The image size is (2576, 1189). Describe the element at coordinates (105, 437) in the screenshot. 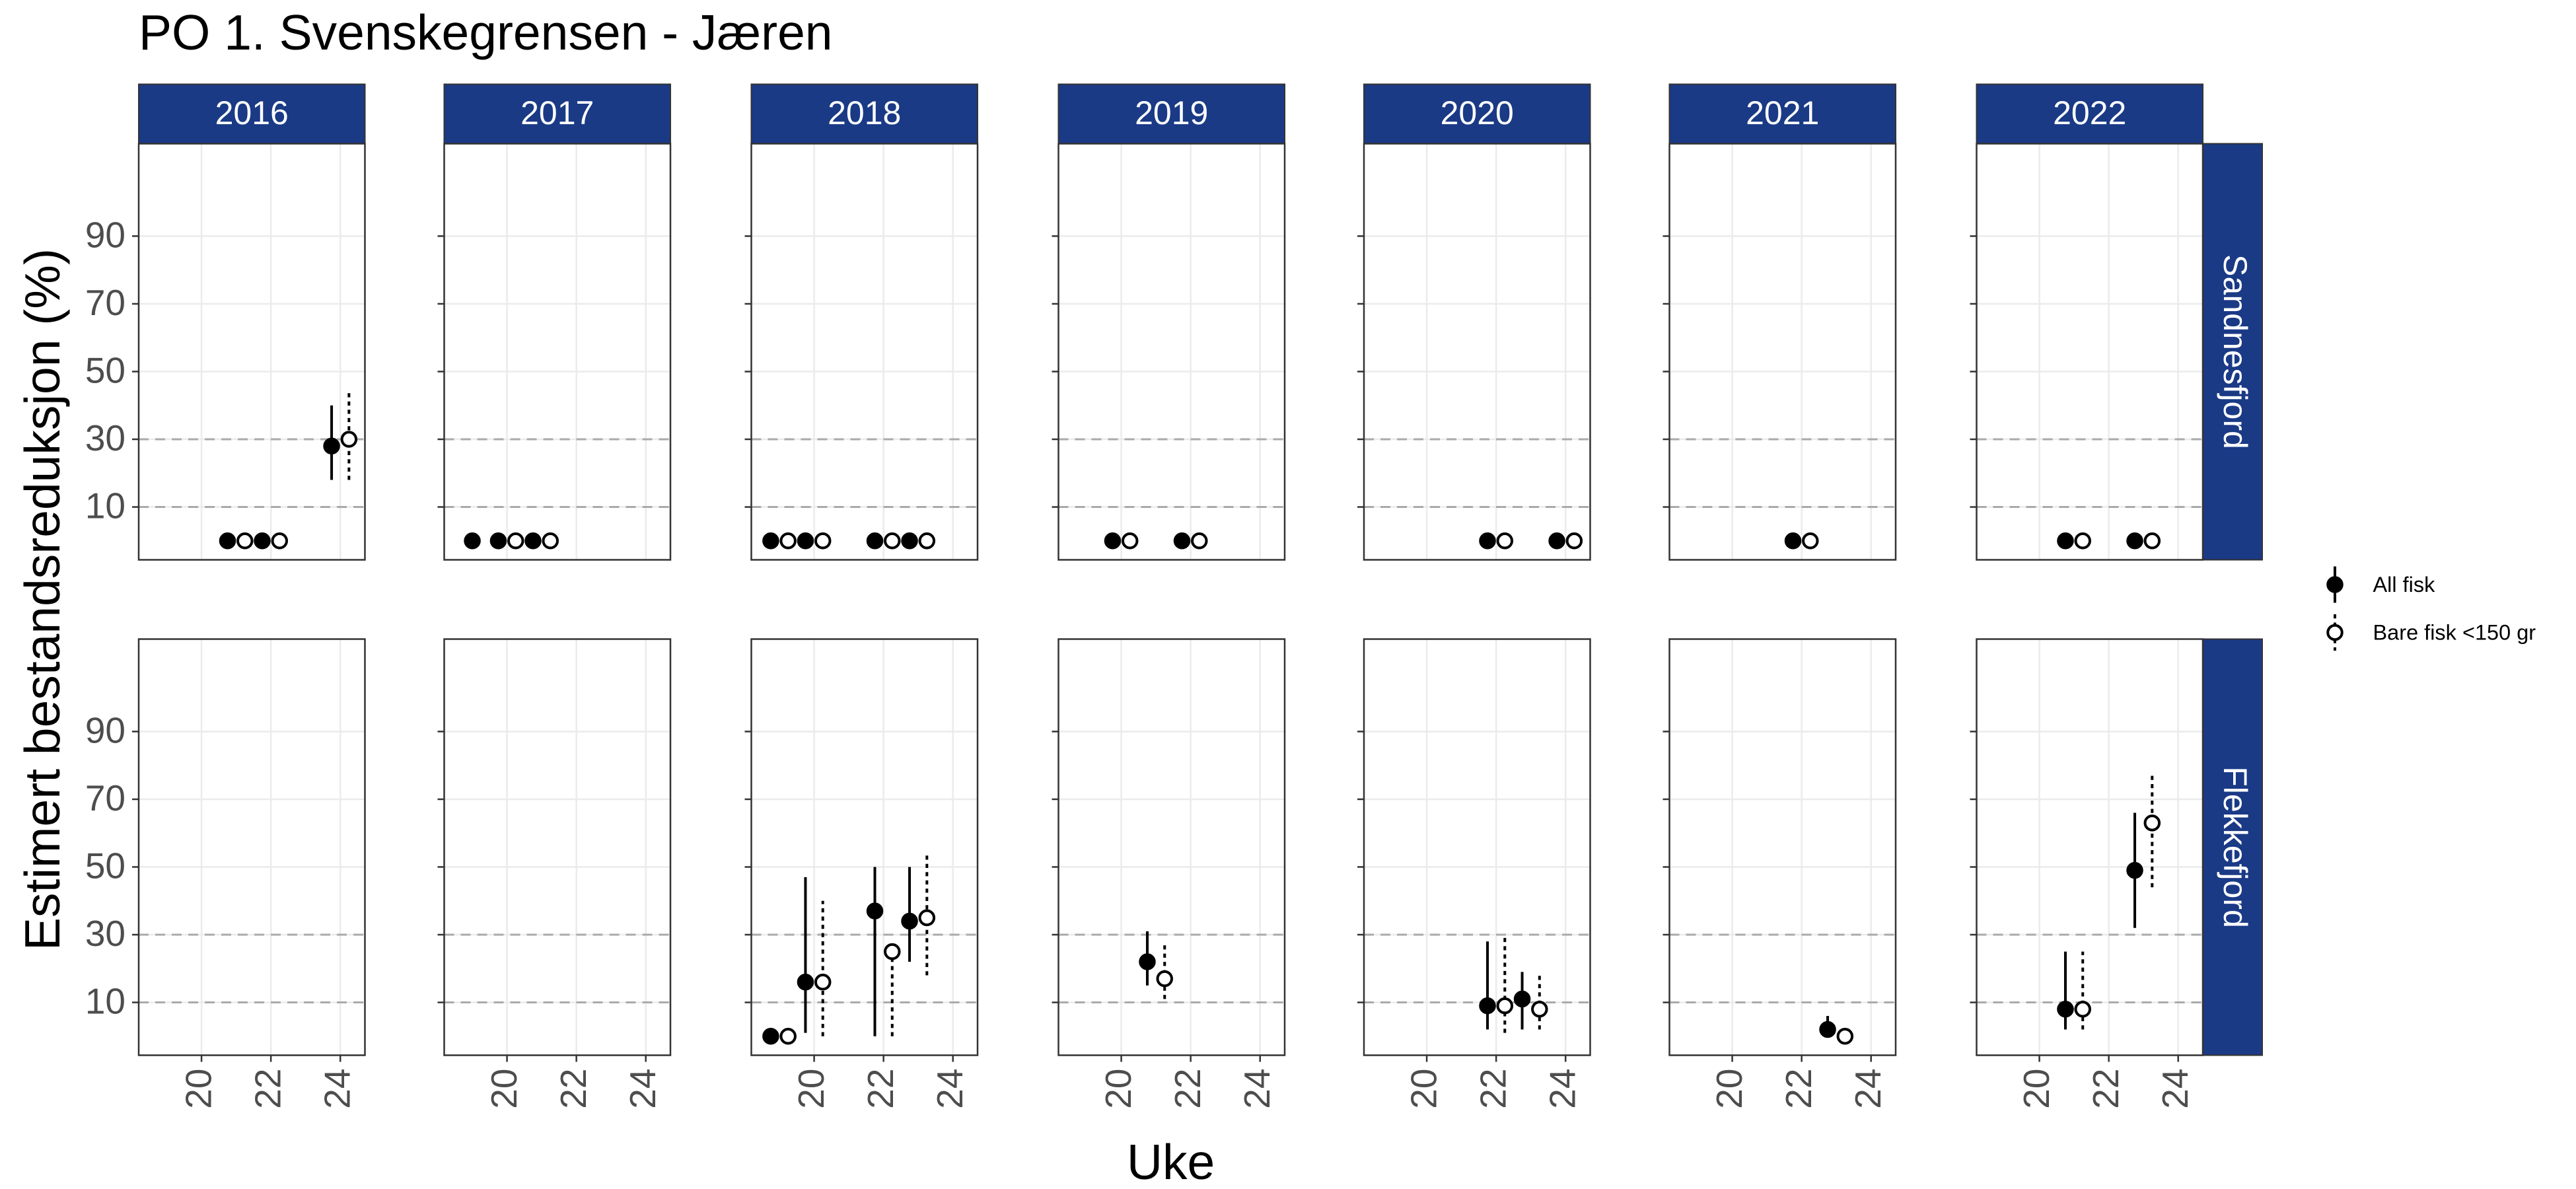

I see `y-tick-label: 30` at that location.